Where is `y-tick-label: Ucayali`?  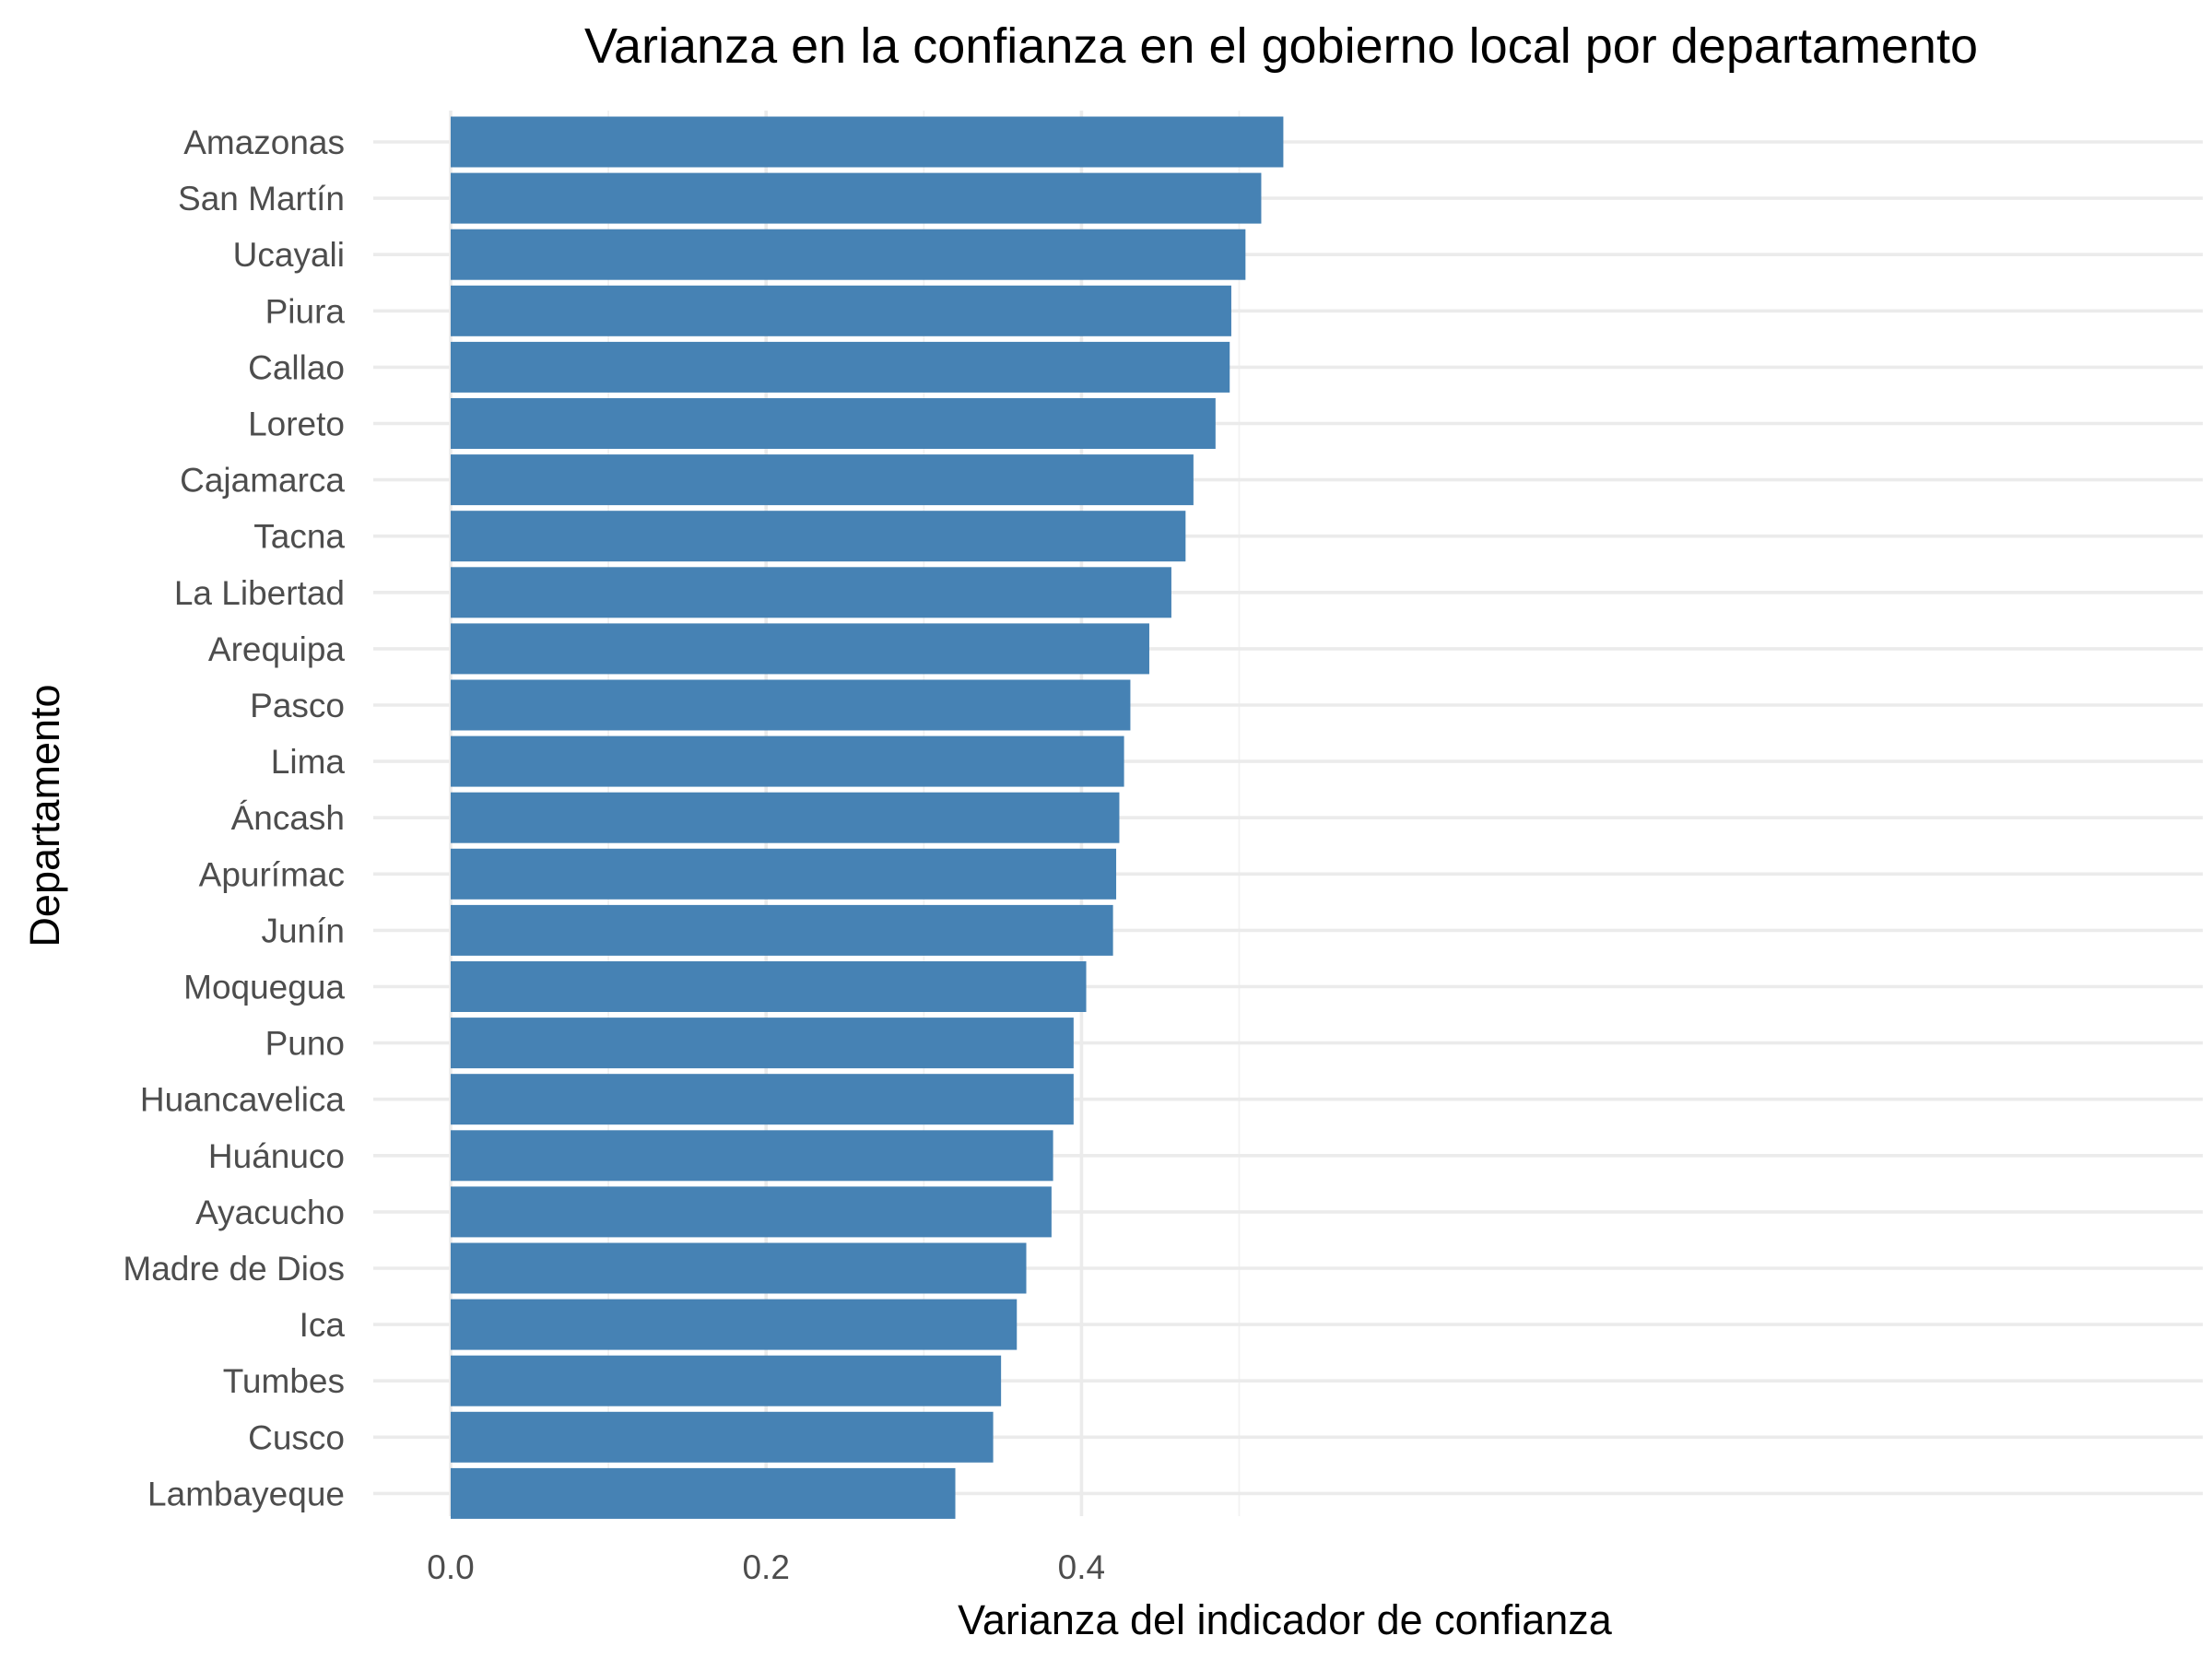 y-tick-label: Ucayali is located at coordinates (289, 255).